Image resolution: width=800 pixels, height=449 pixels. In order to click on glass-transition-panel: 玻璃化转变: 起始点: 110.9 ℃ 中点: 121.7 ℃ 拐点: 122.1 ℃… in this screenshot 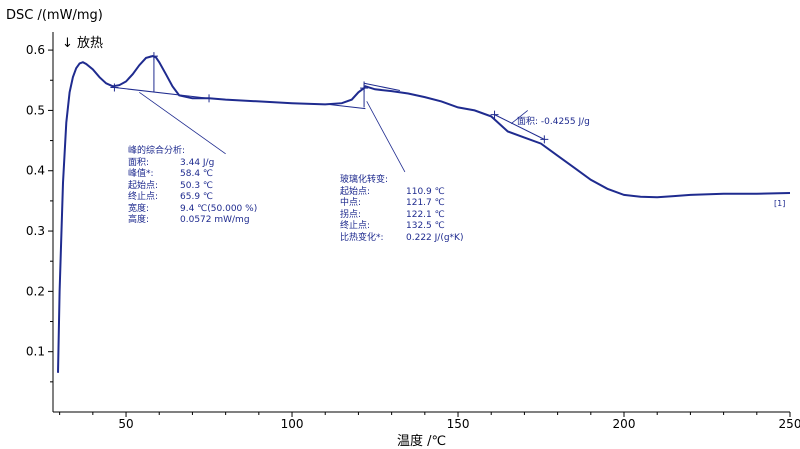, I will do `click(401, 209)`.